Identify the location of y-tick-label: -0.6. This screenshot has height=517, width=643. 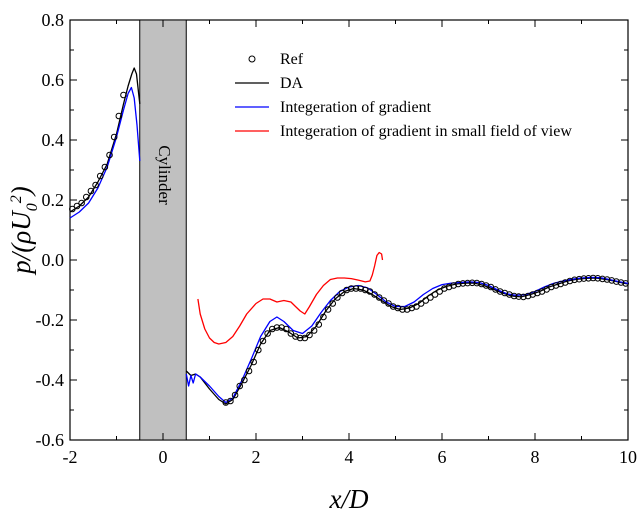
(50, 440).